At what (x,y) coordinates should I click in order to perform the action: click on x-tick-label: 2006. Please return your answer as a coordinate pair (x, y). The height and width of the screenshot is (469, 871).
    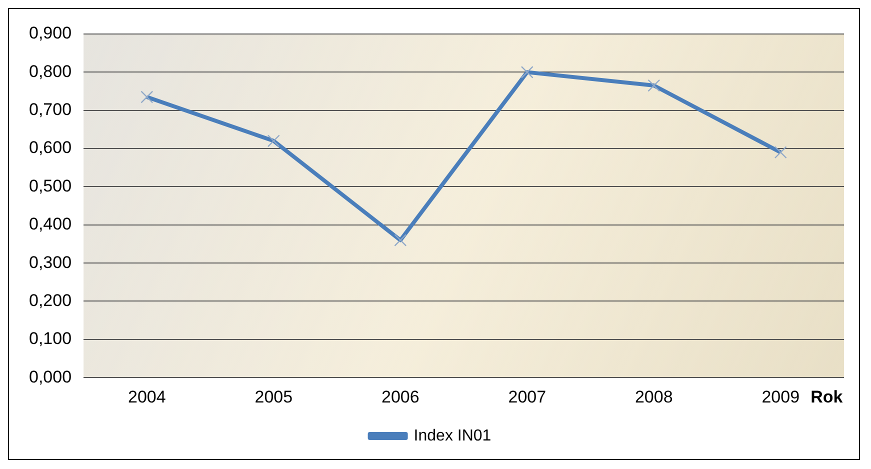
    Looking at the image, I should click on (400, 396).